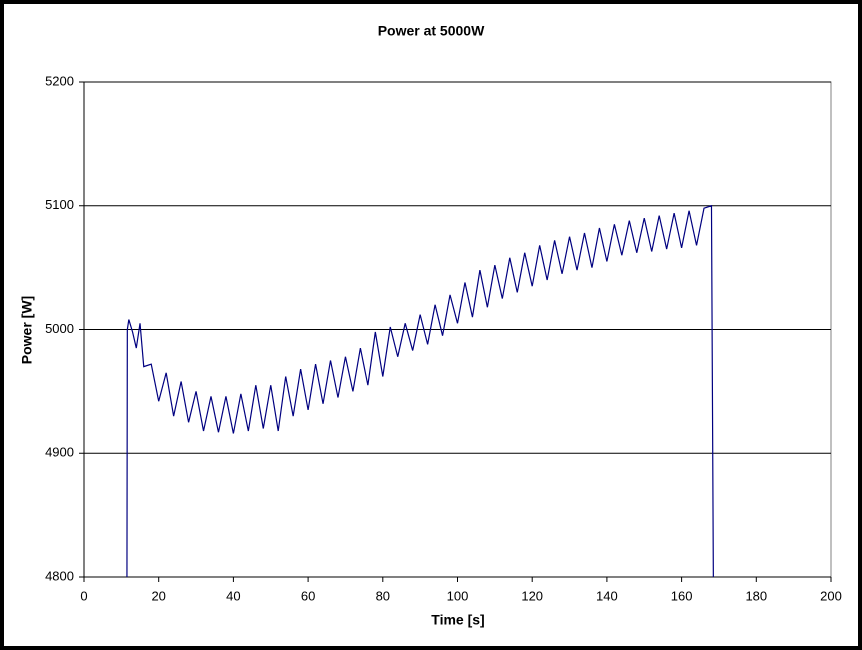  I want to click on y-tick-label: 5000, so click(59, 328).